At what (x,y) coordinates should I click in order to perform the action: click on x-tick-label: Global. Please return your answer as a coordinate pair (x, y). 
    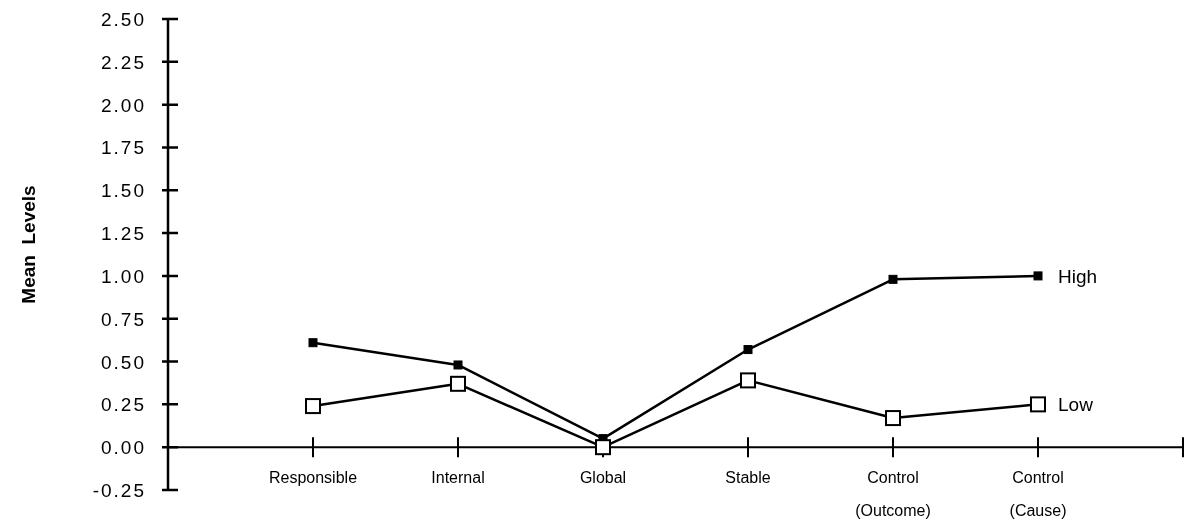
    Looking at the image, I should click on (603, 478).